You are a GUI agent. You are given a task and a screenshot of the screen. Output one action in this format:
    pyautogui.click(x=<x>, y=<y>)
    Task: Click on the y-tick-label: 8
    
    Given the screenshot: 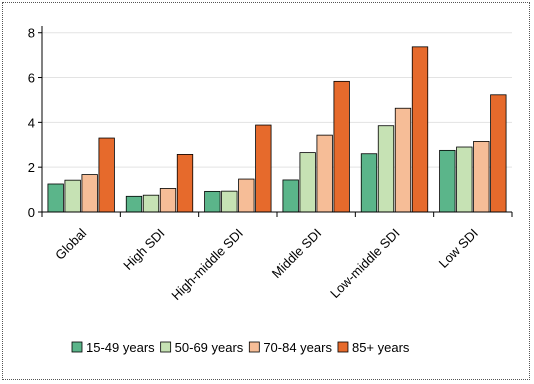 What is the action you would take?
    pyautogui.click(x=31, y=33)
    